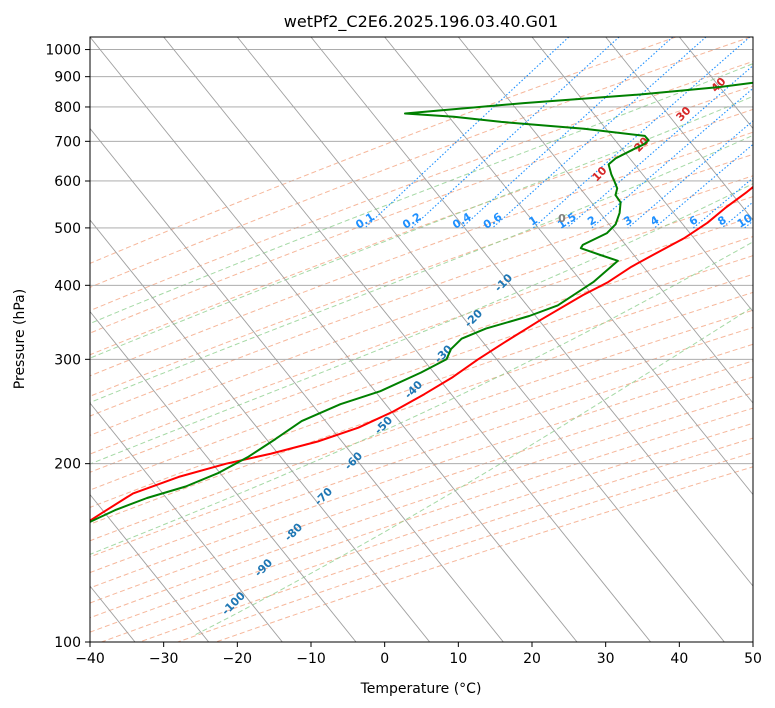 The image size is (775, 708). Describe the element at coordinates (562, 218) in the screenshot. I see `lcl-label: 0` at that location.